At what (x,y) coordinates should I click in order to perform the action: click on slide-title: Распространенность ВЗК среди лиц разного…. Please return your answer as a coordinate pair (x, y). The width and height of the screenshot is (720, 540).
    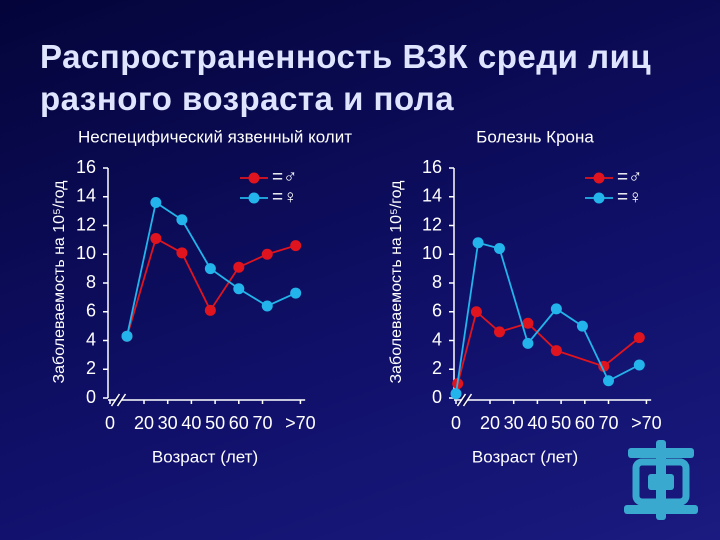
    Looking at the image, I should click on (346, 77).